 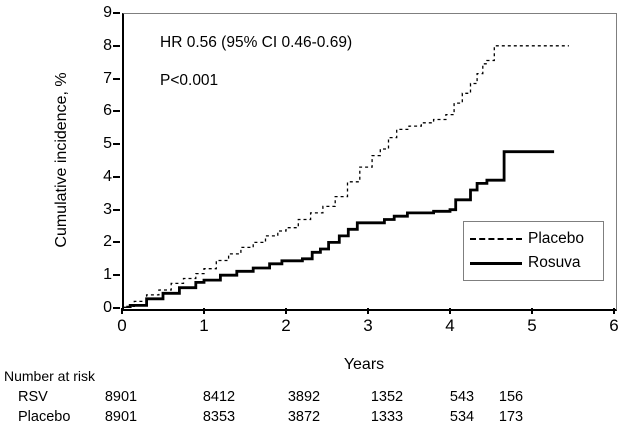 What do you see at coordinates (122, 325) in the screenshot?
I see `x-tick-label: 0` at bounding box center [122, 325].